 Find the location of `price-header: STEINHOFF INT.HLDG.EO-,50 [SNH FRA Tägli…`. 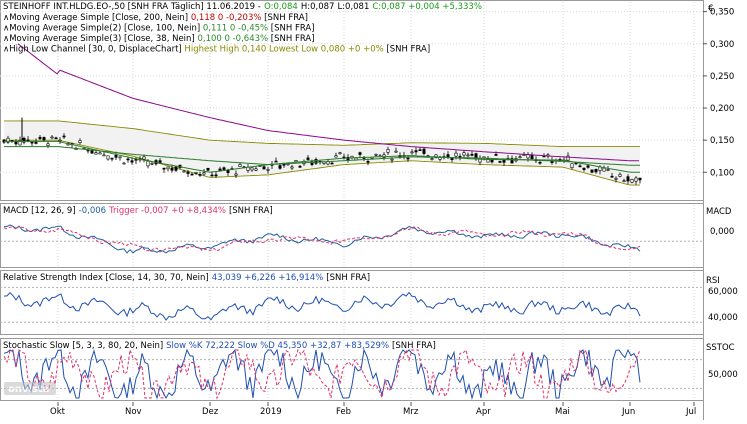

price-header: STEINHOFF INT.HLDG.EO-,50 [SNH FRA Tägli… is located at coordinates (242, 7).